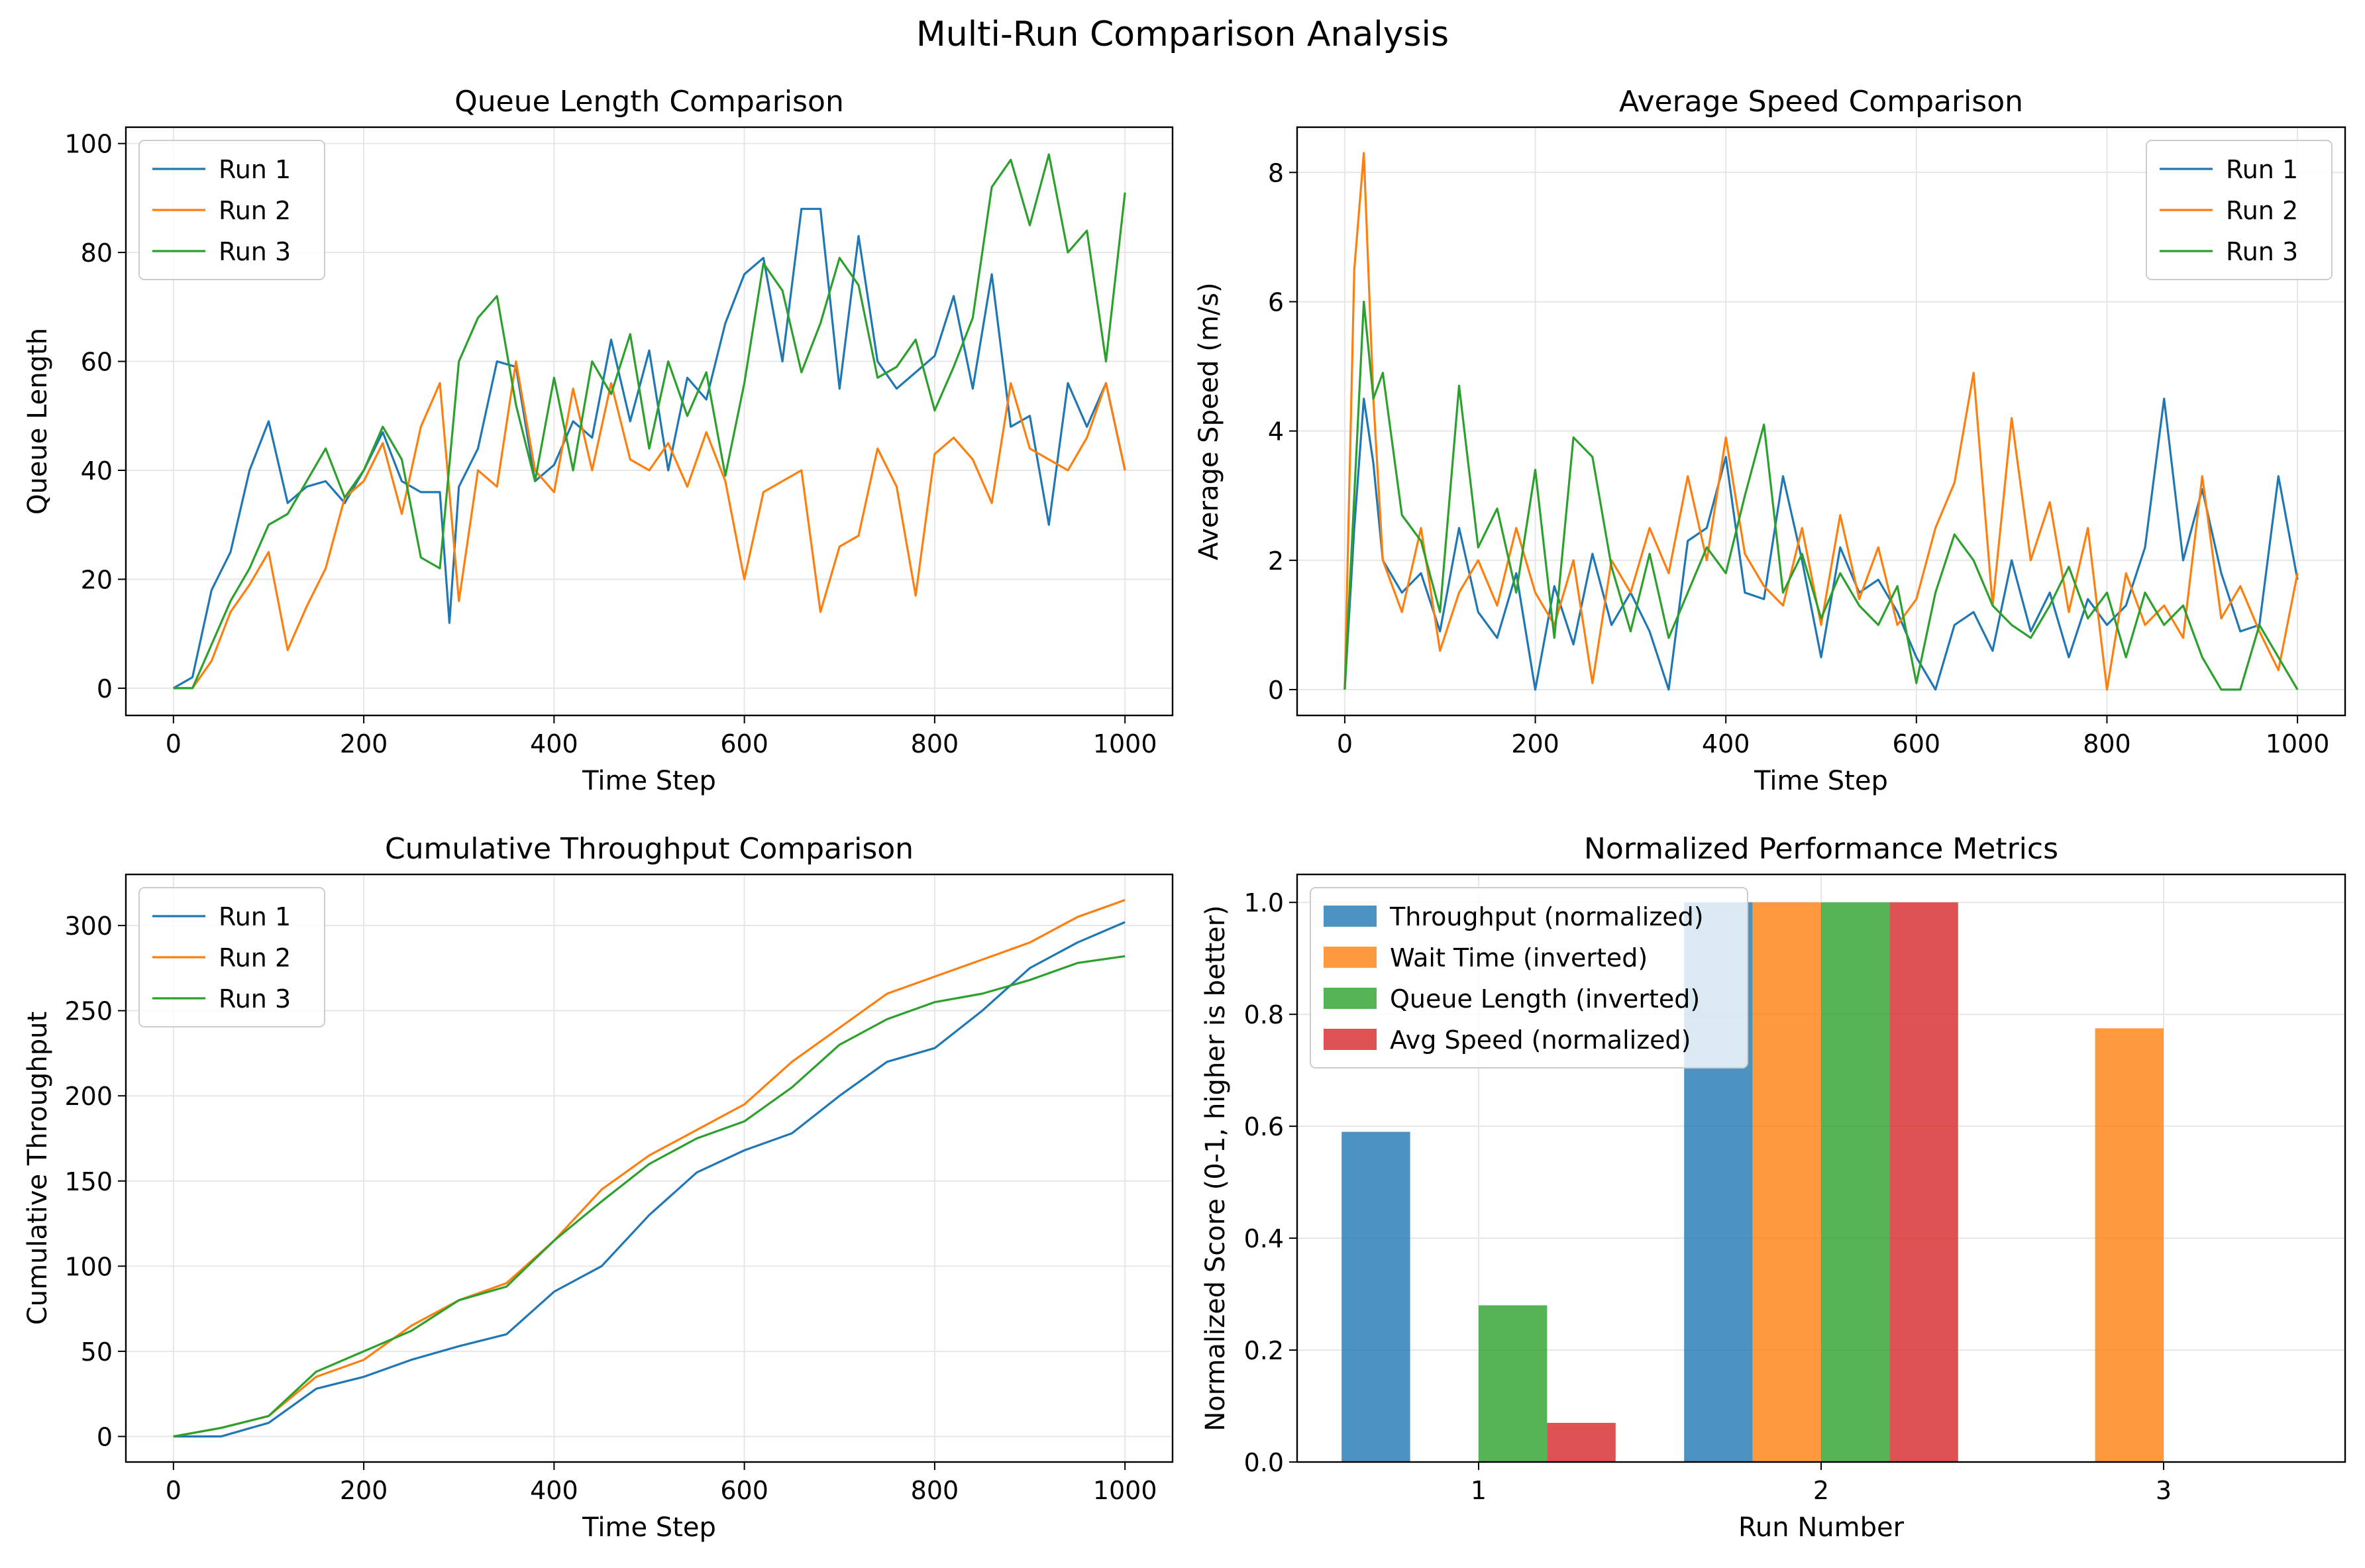 The height and width of the screenshot is (1568, 2365). Describe the element at coordinates (88, 1096) in the screenshot. I see `y-tick-label: 200` at that location.